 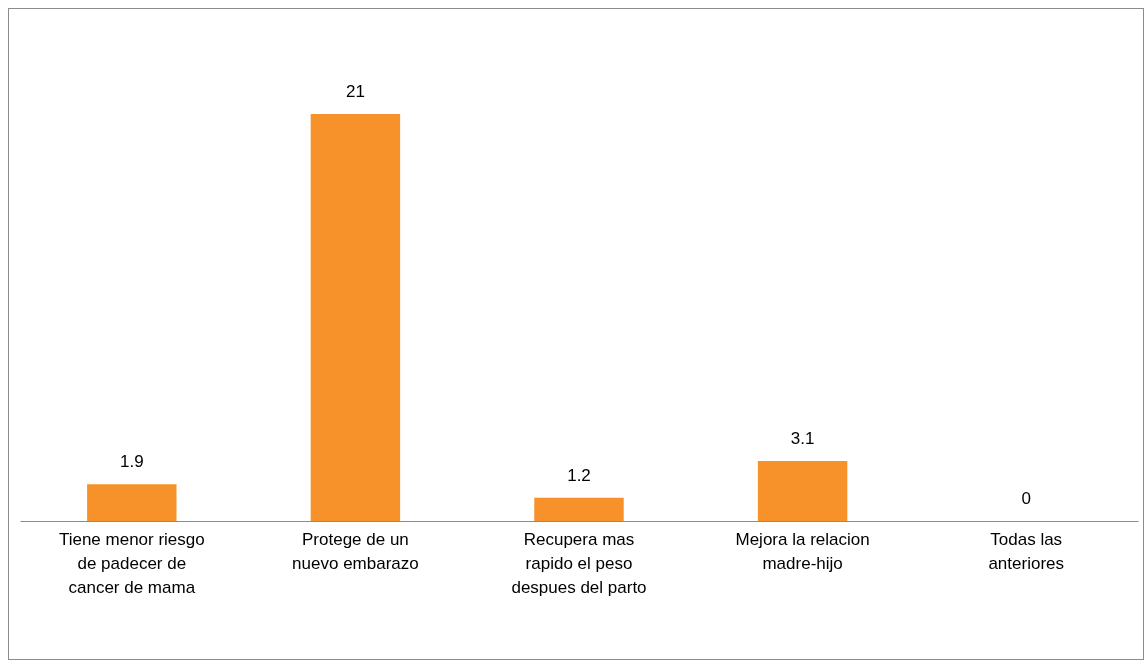 What do you see at coordinates (131, 462) in the screenshot?
I see `data-label: 1.9` at bounding box center [131, 462].